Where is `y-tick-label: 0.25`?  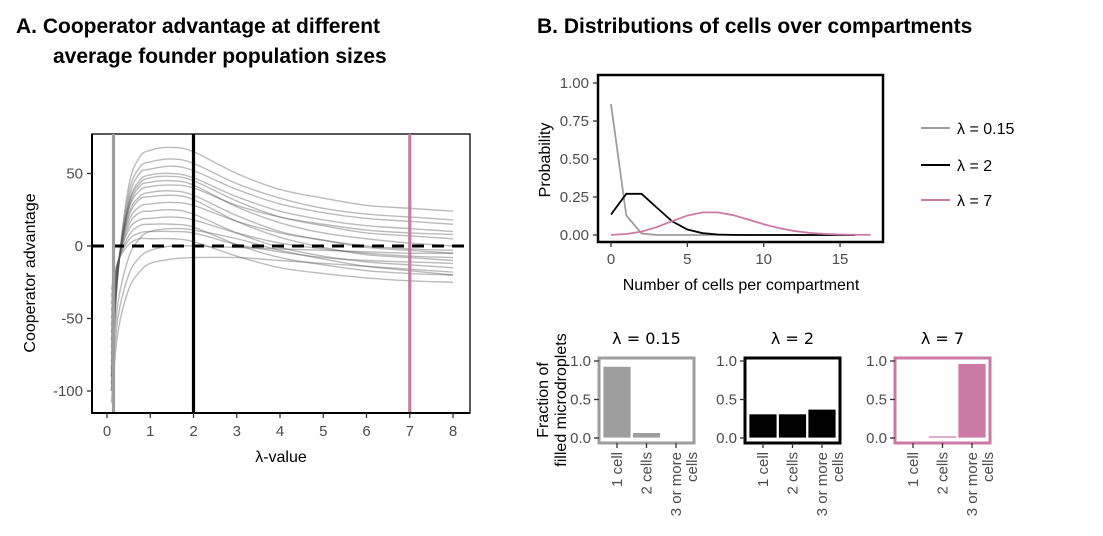
y-tick-label: 0.25 is located at coordinates (574, 197).